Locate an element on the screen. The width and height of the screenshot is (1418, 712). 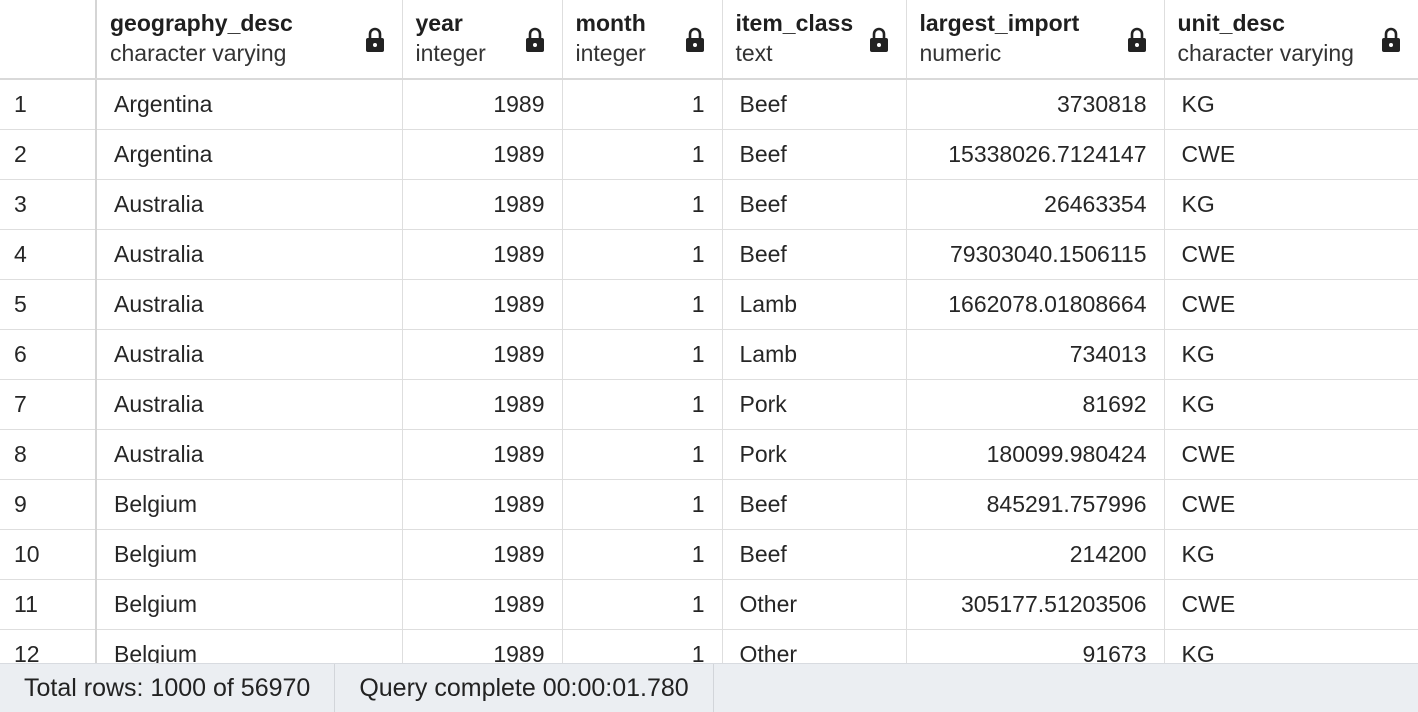
cell-largest-import: 81692 is located at coordinates (1035, 404).